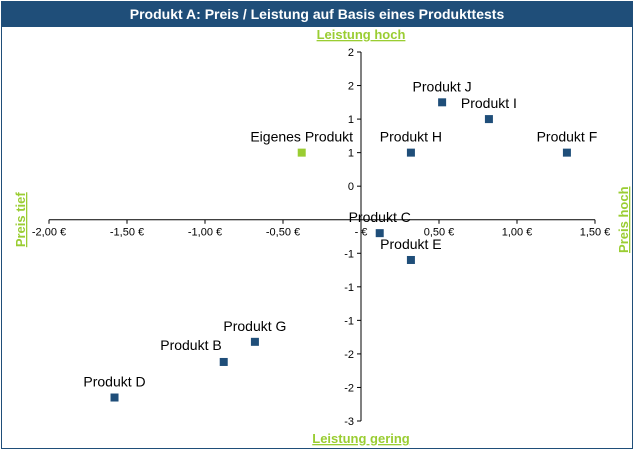 This screenshot has width=636, height=451. Describe the element at coordinates (361, 438) in the screenshot. I see `quadrant-label-bottom: Leistung gering` at that location.